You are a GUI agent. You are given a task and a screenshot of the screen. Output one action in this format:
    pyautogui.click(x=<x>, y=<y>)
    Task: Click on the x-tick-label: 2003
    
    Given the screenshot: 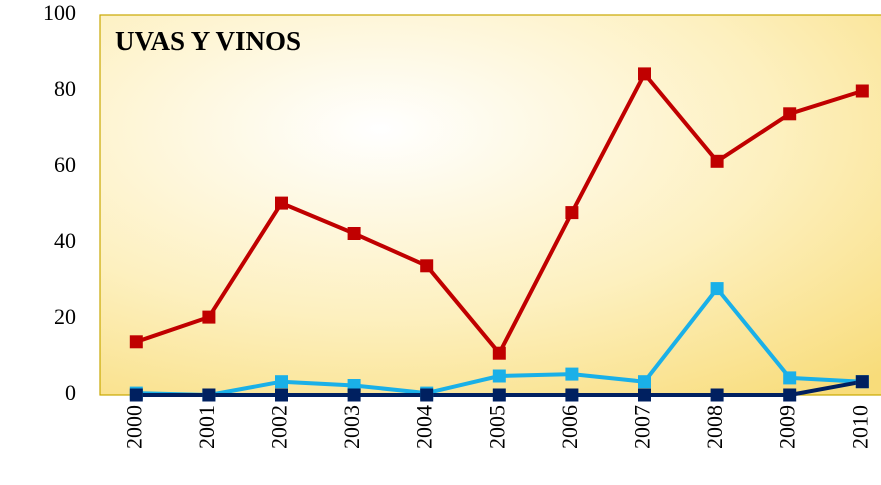 What is the action you would take?
    pyautogui.click(x=351, y=427)
    